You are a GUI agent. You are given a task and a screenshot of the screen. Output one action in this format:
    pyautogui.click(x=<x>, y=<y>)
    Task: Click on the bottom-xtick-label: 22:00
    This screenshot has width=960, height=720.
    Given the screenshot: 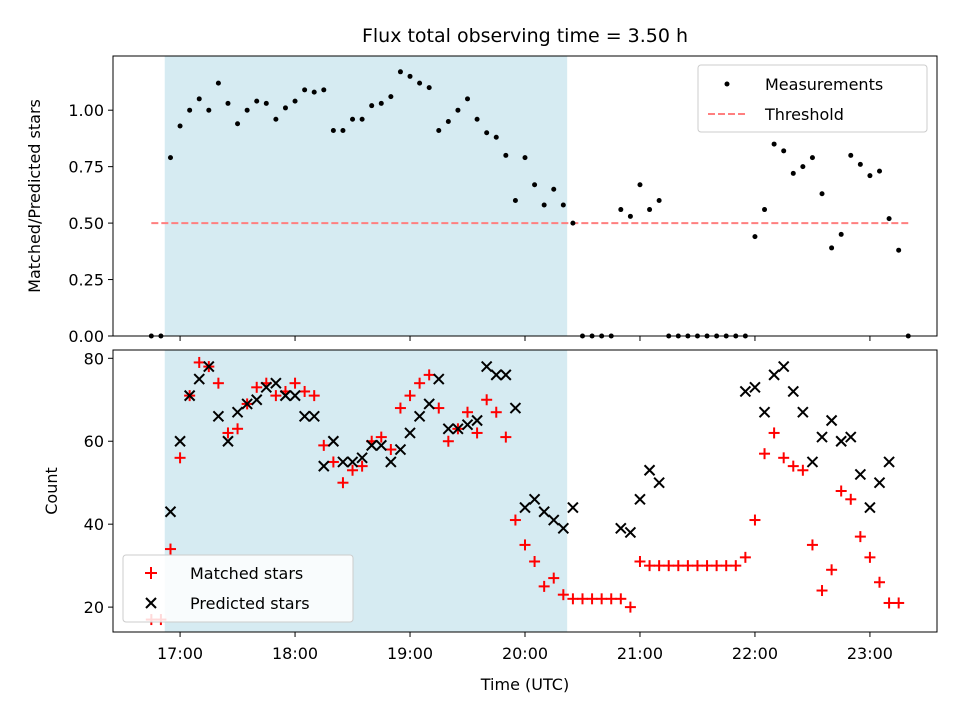 What is the action you would take?
    pyautogui.click(x=755, y=653)
    